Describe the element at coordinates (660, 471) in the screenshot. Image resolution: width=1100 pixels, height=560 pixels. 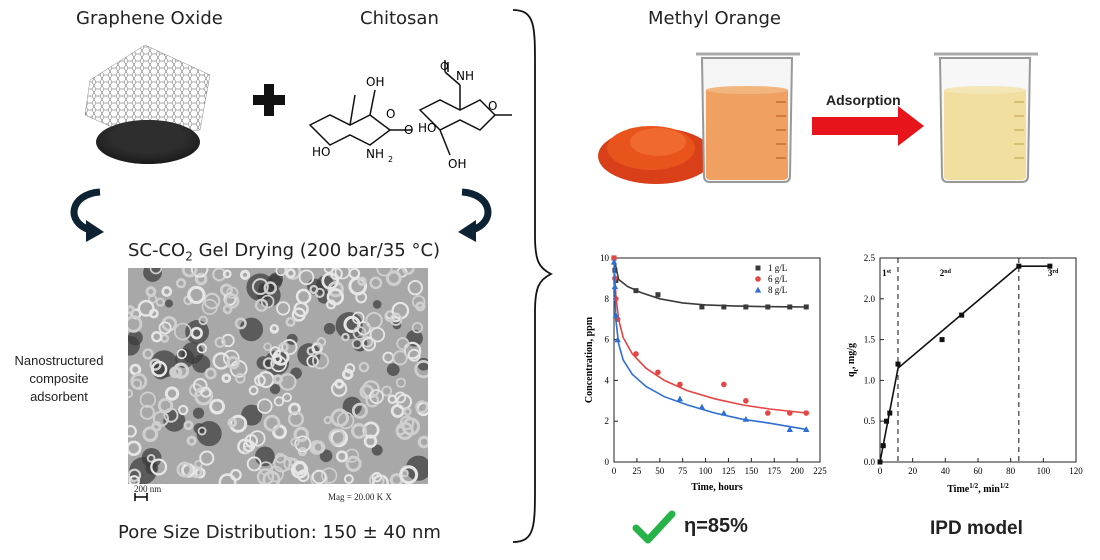
I see `x-tick-label: 50` at that location.